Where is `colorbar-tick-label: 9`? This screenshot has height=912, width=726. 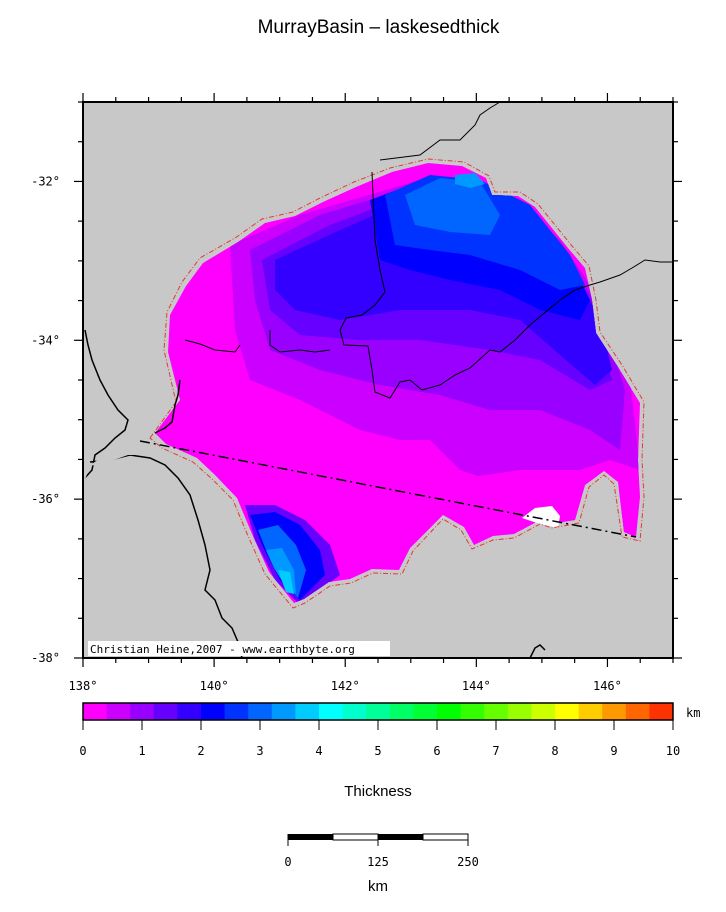 colorbar-tick-label: 9 is located at coordinates (613, 751).